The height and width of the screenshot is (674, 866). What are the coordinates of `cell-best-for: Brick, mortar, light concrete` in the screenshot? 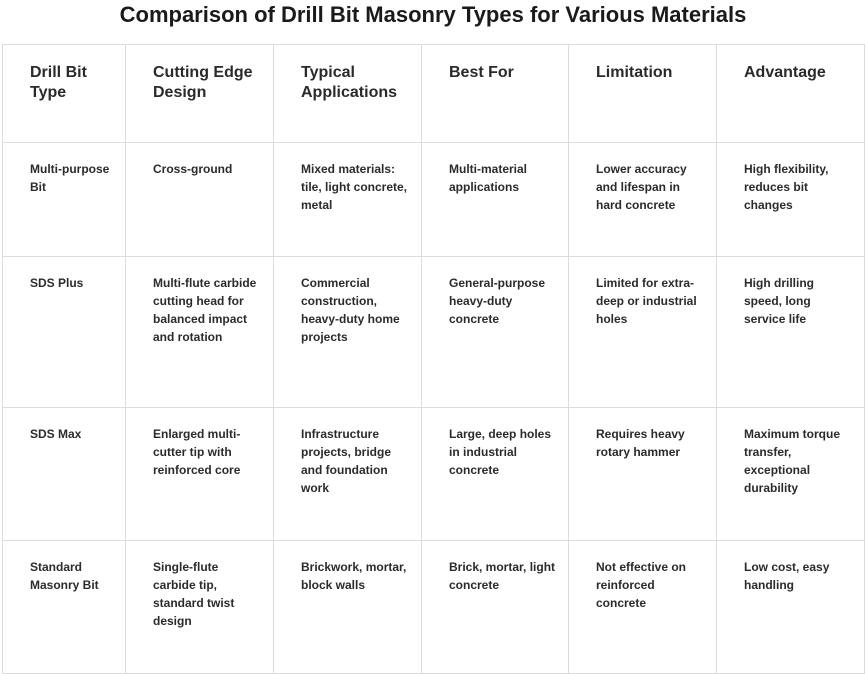 It's located at (495, 607).